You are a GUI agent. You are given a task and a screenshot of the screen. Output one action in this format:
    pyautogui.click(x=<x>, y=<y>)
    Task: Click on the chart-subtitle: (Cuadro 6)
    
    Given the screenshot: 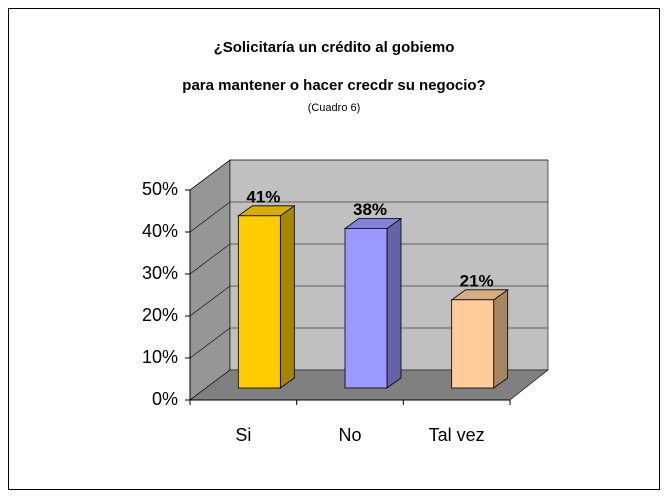 What is the action you would take?
    pyautogui.click(x=334, y=108)
    